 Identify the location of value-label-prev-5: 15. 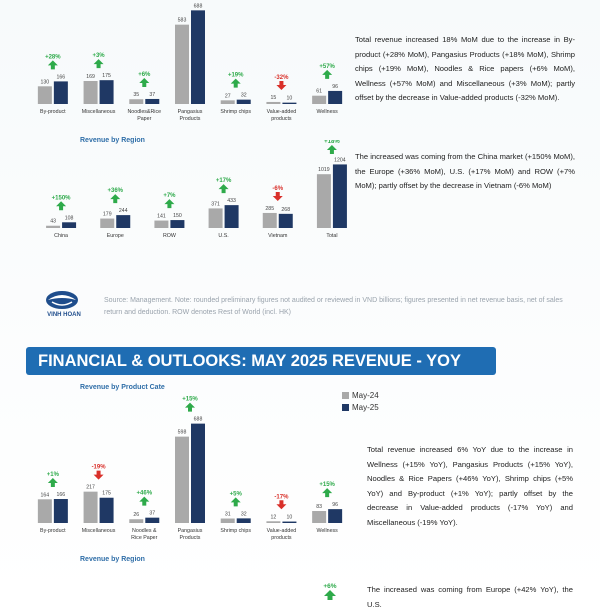
(274, 98).